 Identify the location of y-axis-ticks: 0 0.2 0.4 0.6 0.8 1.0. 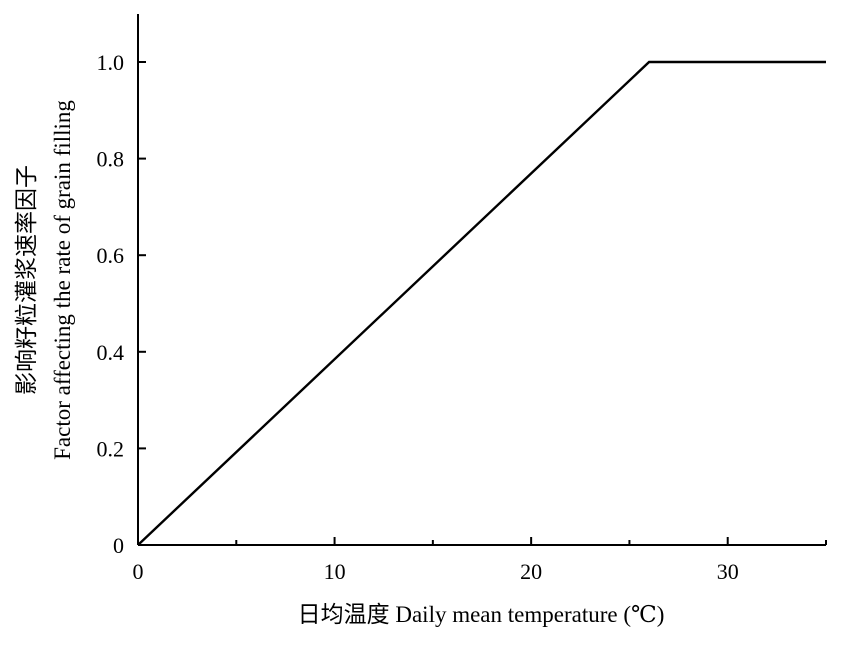
(121, 304).